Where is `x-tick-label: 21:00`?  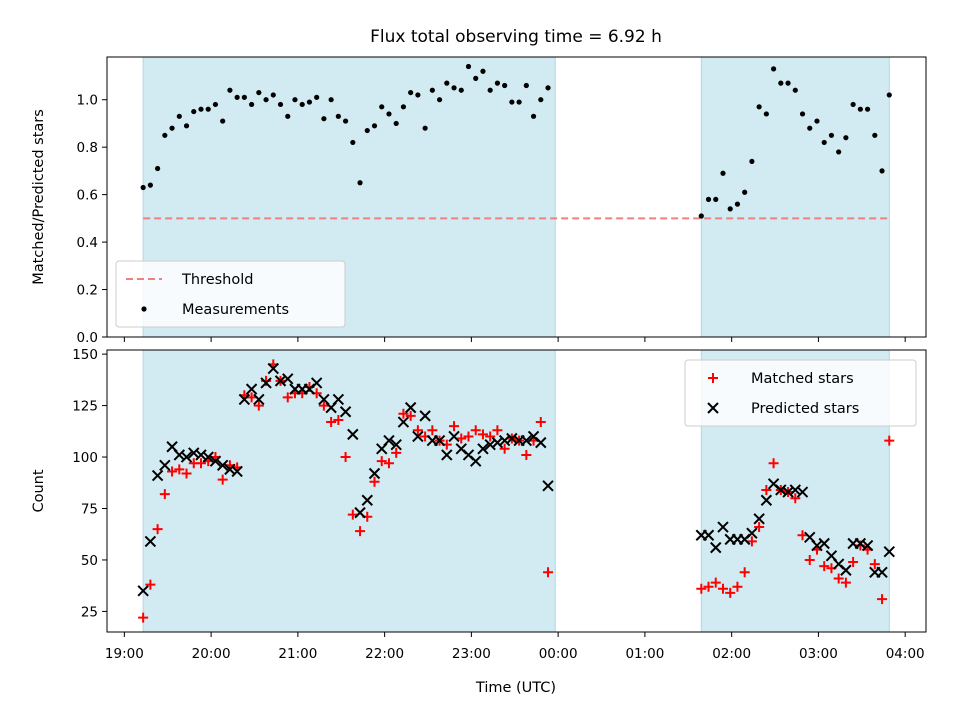
x-tick-label: 21:00 is located at coordinates (297, 654).